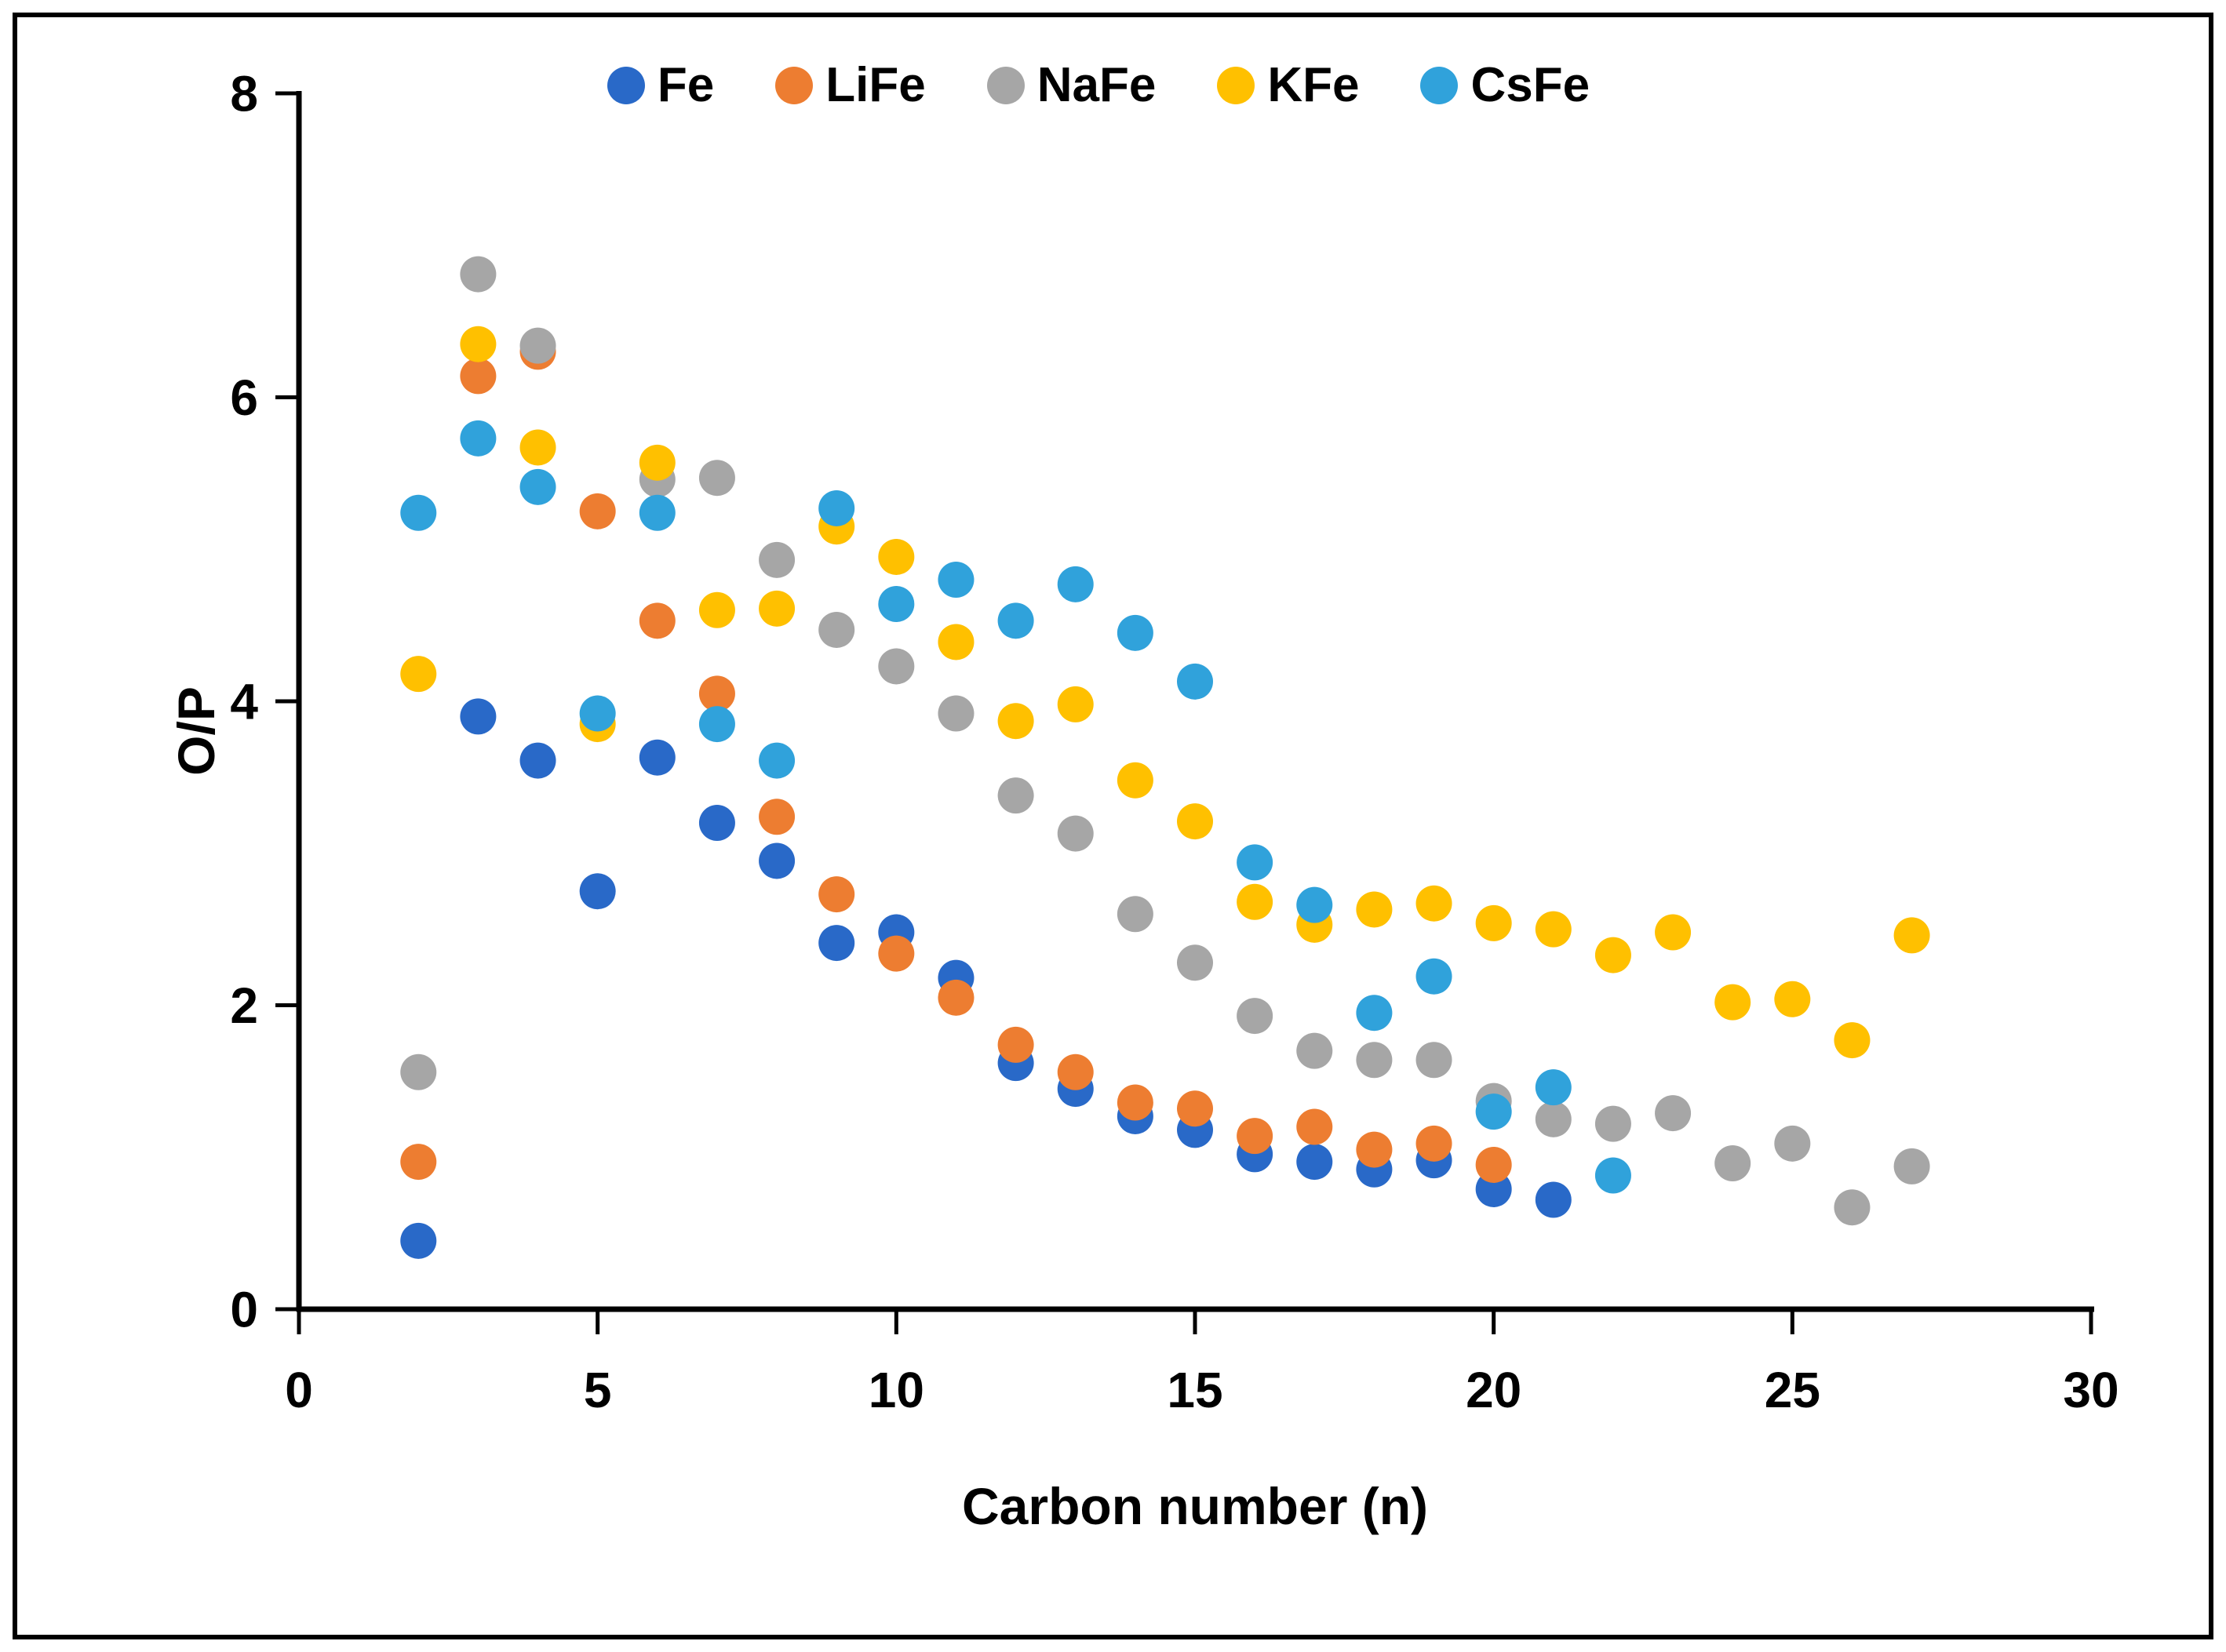 Image resolution: width=2226 pixels, height=1652 pixels. What do you see at coordinates (1911, 1166) in the screenshot?
I see `data-point-NaFe-n27` at bounding box center [1911, 1166].